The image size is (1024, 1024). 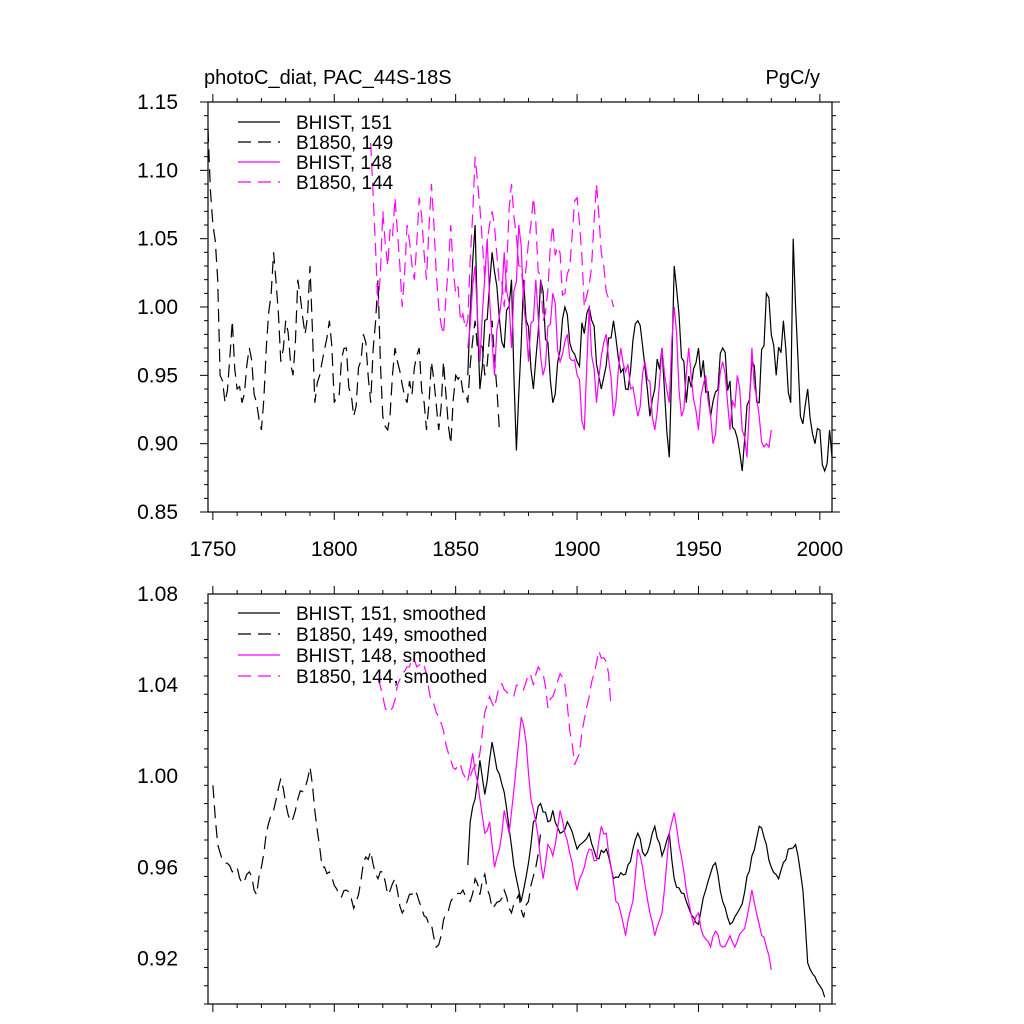 What do you see at coordinates (793, 78) in the screenshot?
I see `units-label: PgC/y` at bounding box center [793, 78].